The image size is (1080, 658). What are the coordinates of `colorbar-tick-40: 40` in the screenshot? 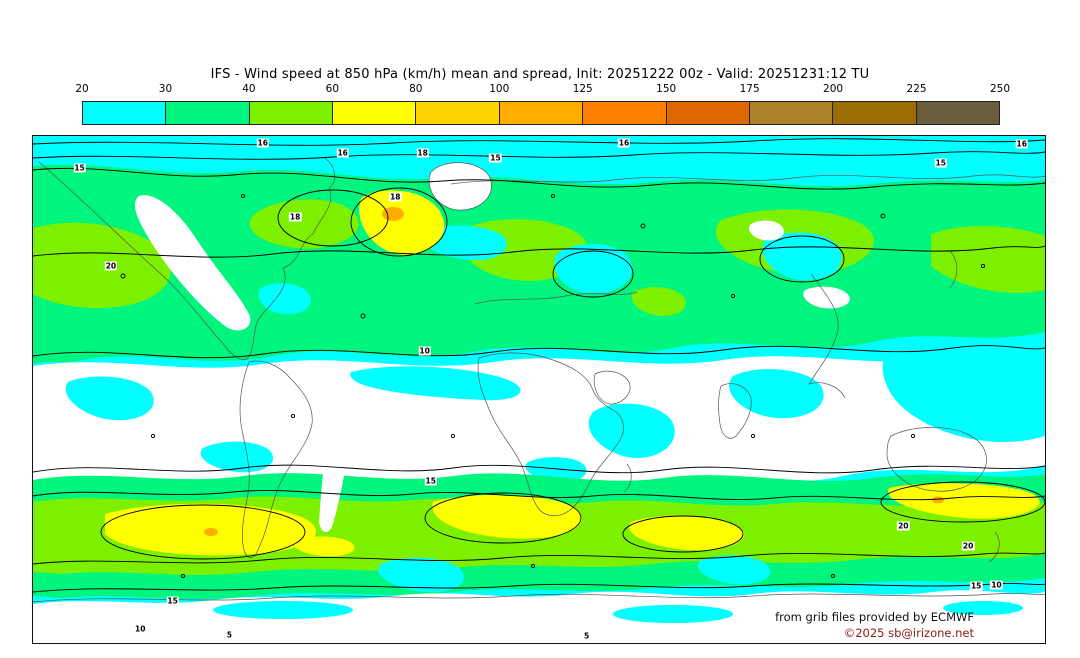 It's located at (249, 89).